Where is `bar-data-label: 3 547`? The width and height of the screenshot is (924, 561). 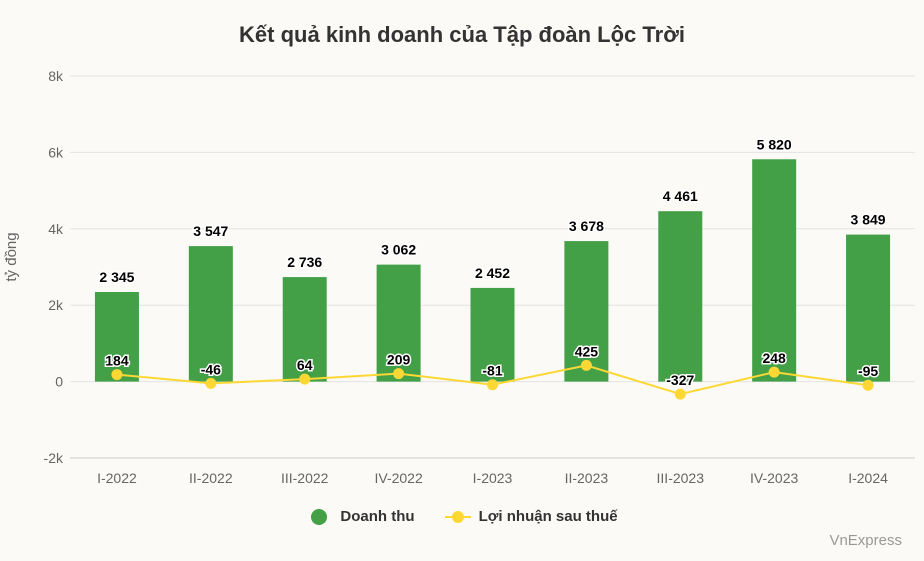
bar-data-label: 3 547 is located at coordinates (210, 231).